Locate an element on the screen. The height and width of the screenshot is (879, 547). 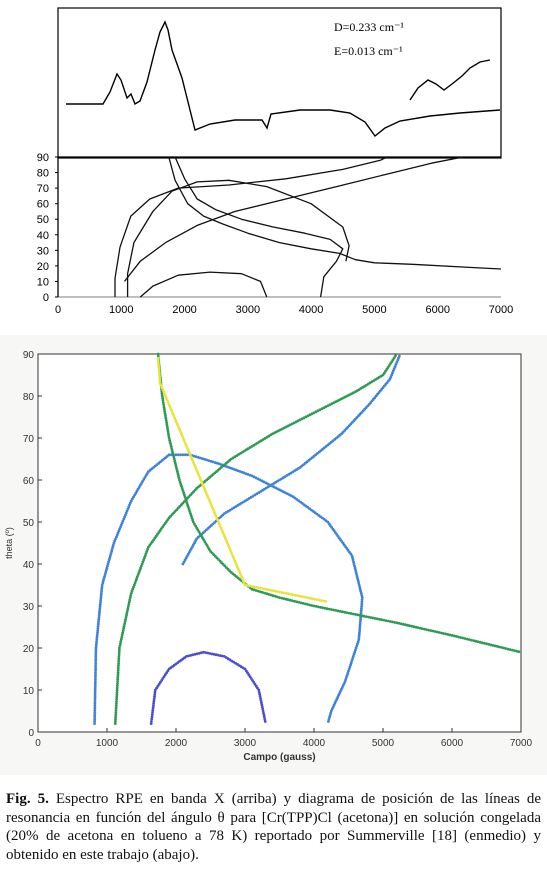
spectrum-frame is located at coordinates (279, 83).